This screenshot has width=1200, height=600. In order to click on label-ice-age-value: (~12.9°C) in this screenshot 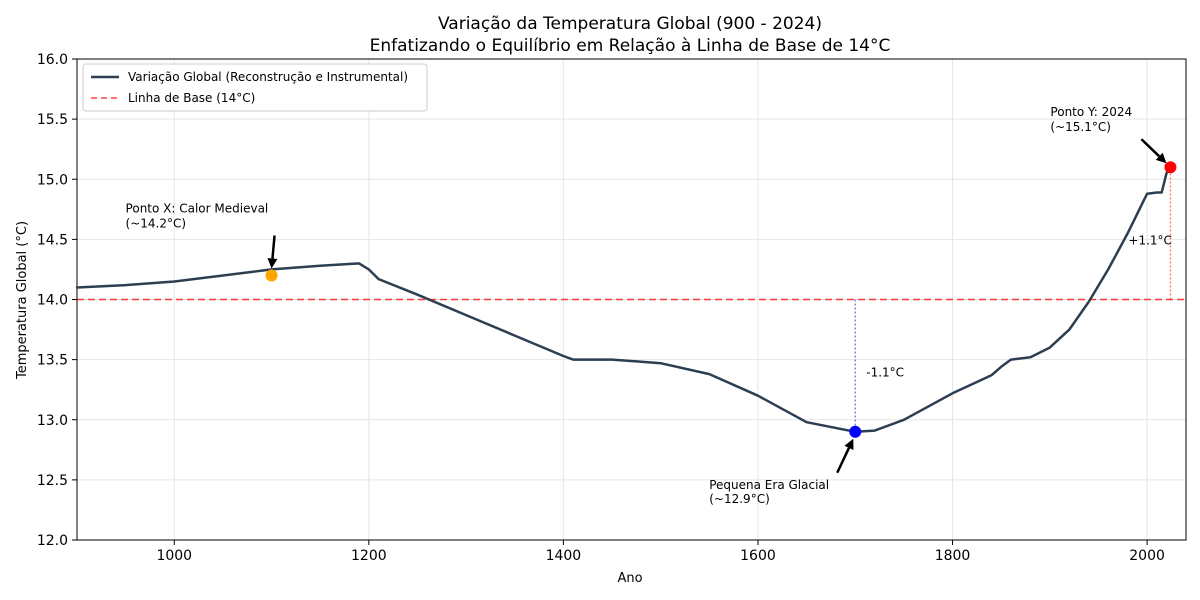, I will do `click(739, 499)`.